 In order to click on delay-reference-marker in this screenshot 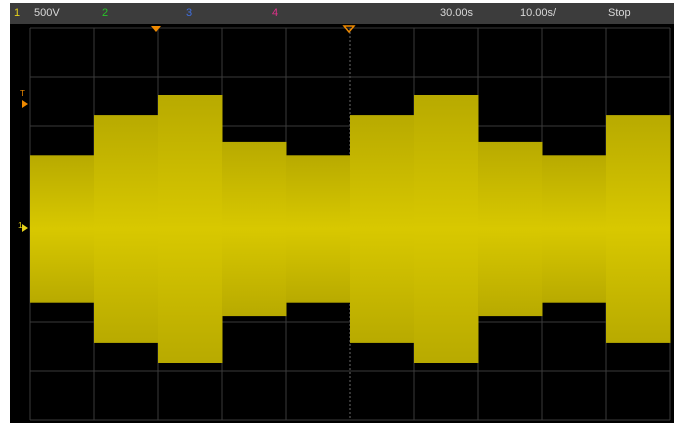, I will do `click(349, 29)`.